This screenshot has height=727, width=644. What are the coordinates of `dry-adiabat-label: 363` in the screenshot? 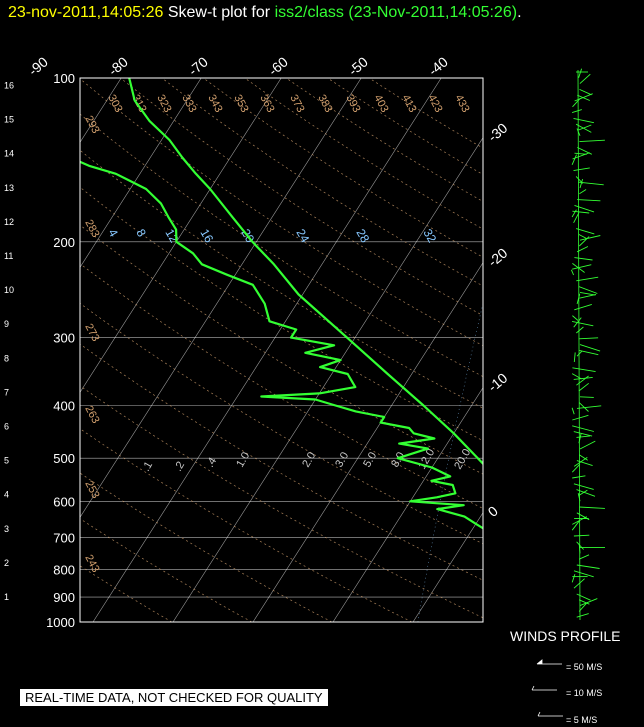 It's located at (266, 104).